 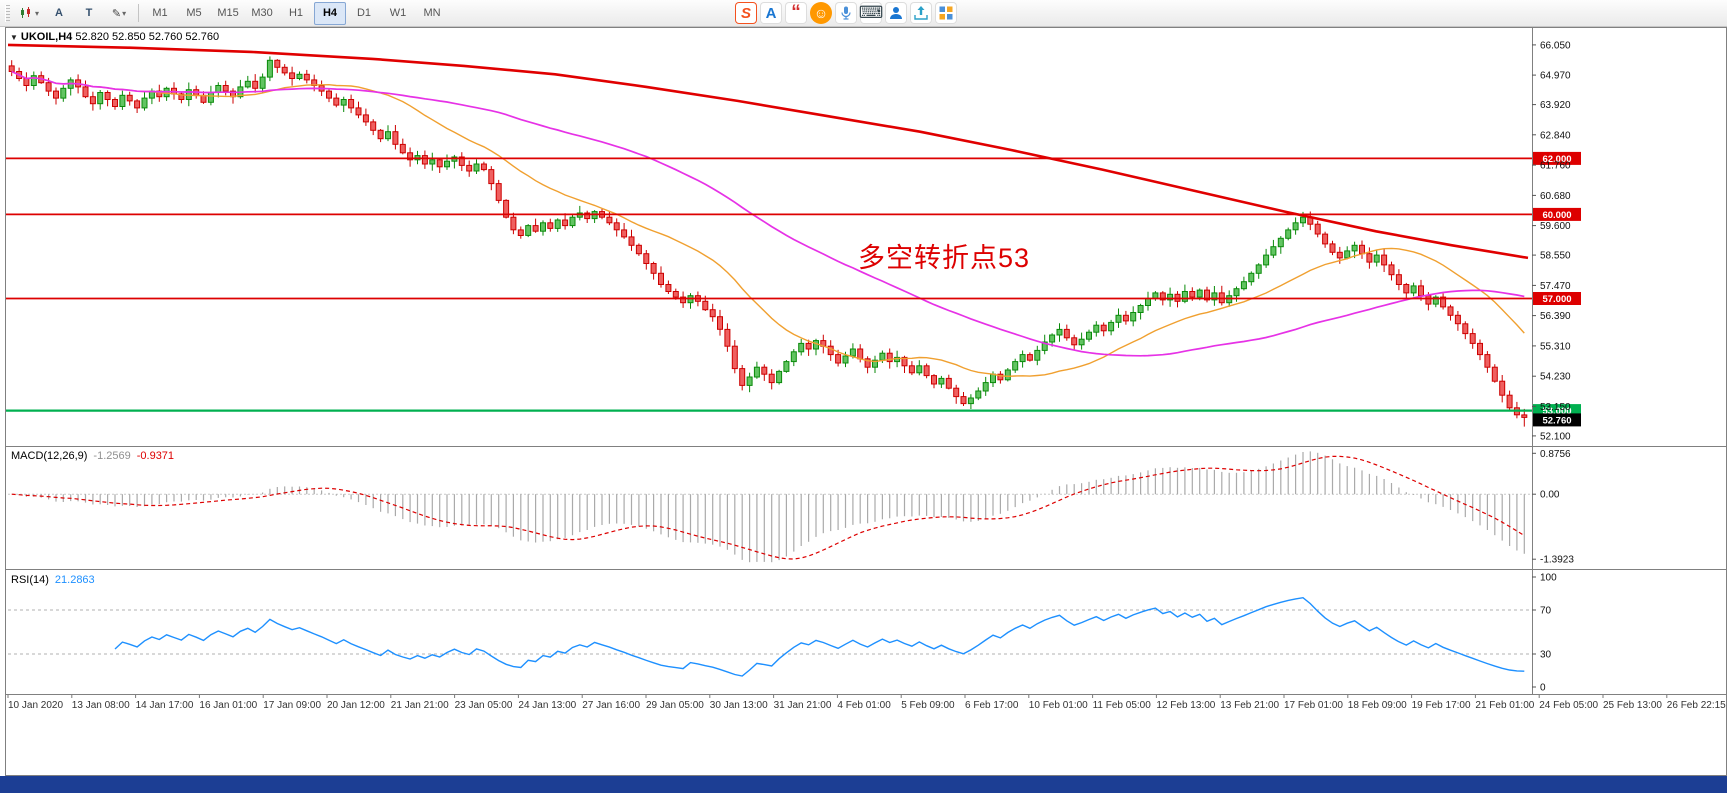 I want to click on svg-text: 19 Feb 17:00, so click(x=1441, y=705).